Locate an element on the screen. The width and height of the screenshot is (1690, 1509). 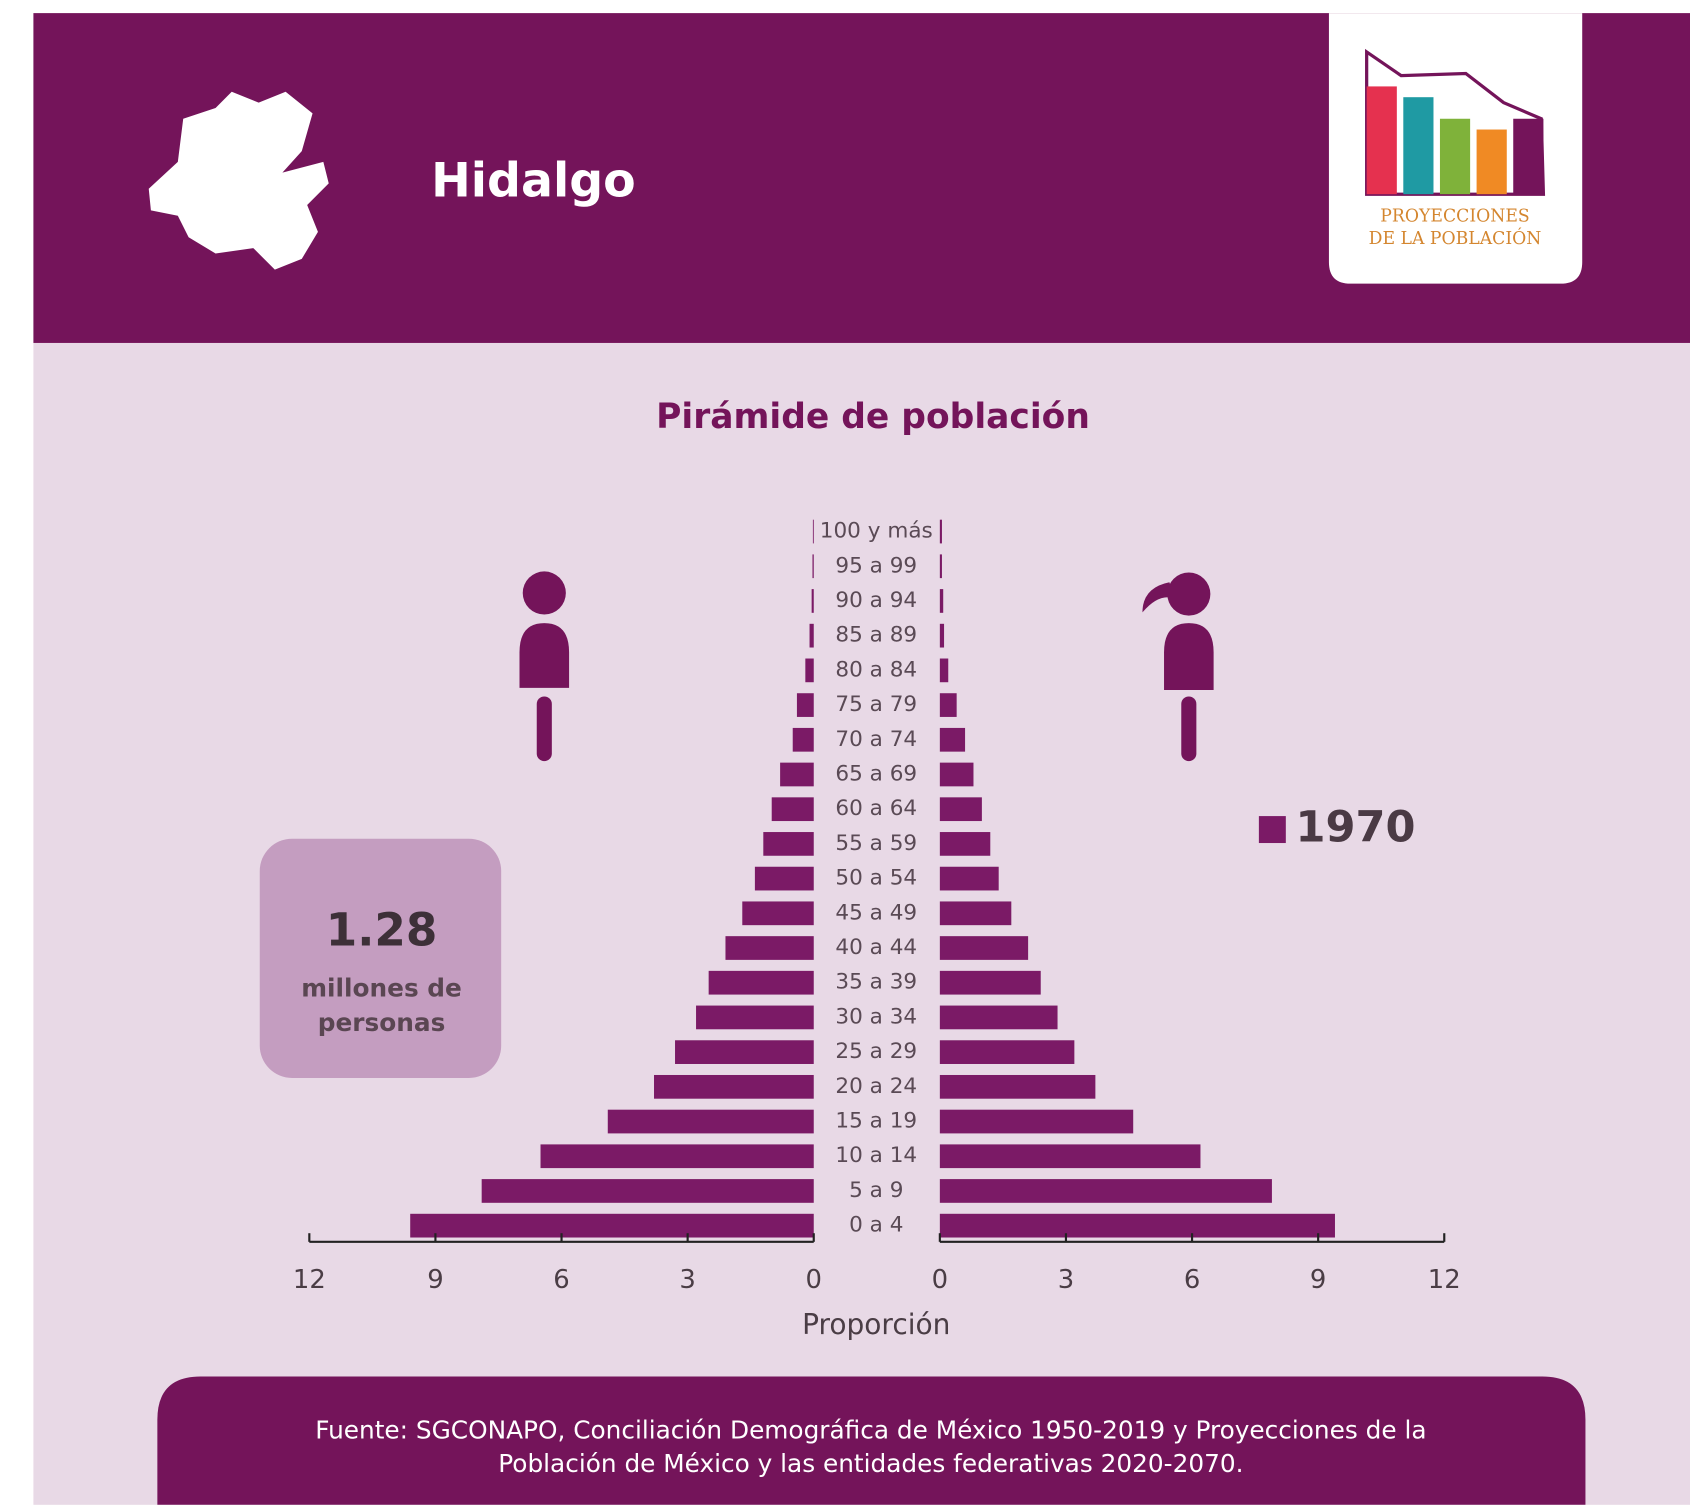
logo-text: PROYECCIONES is located at coordinates (1454, 216).